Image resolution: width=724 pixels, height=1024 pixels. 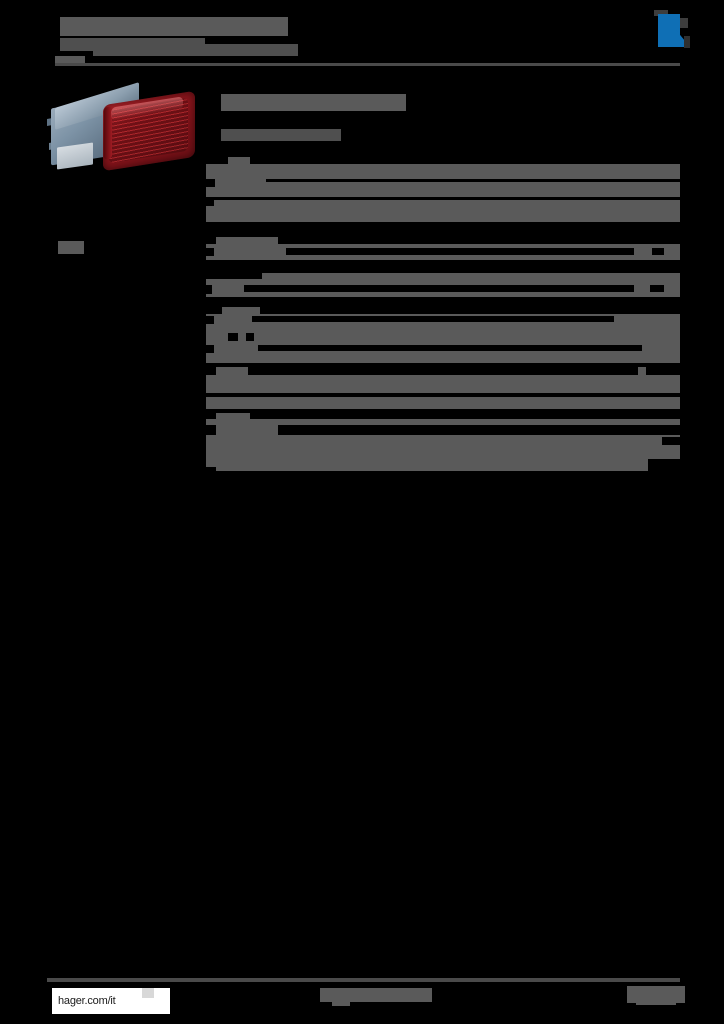 What do you see at coordinates (70, 60) in the screenshot?
I see `header-tab-marker` at bounding box center [70, 60].